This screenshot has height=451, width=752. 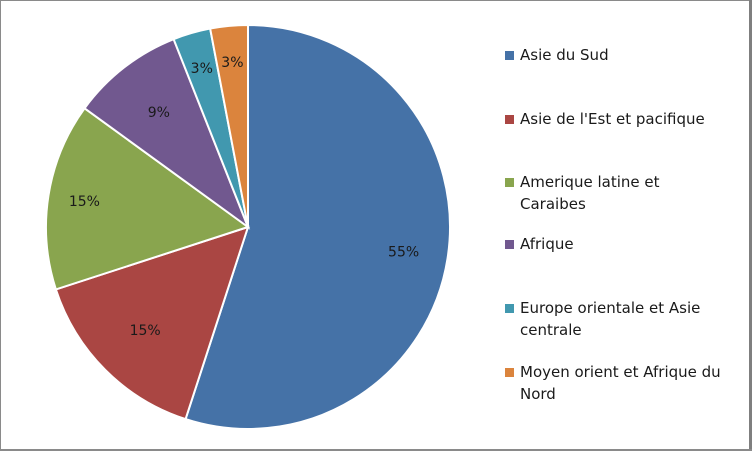 I want to click on frame-border-right, so click(x=750, y=225).